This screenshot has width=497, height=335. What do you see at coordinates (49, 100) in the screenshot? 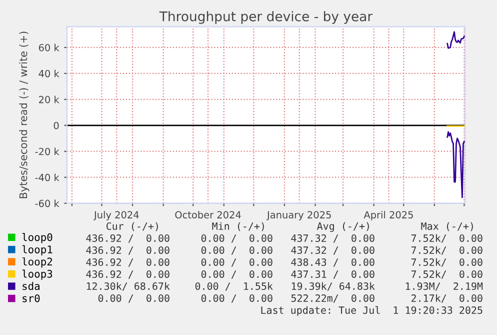
I see `y-tick-label: 20 k` at bounding box center [49, 100].